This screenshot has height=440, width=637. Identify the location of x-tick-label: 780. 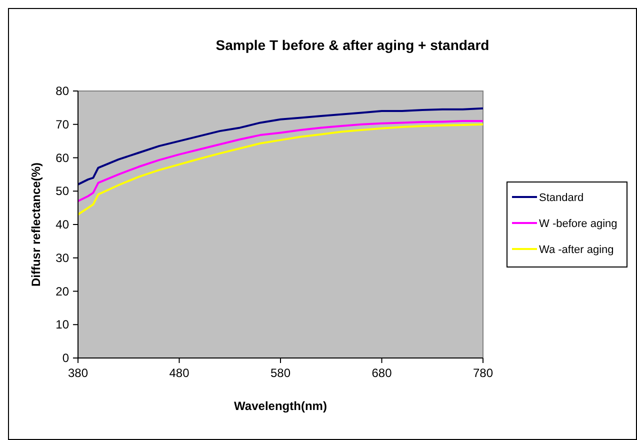
(483, 373).